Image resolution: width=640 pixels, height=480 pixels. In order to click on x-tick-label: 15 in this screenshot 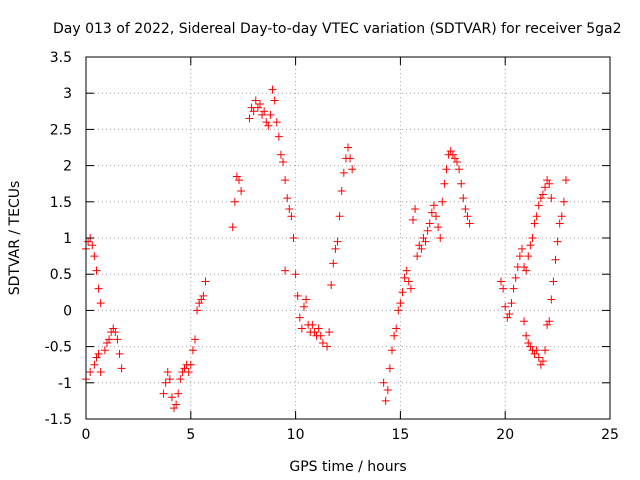, I will do `click(400, 435)`.